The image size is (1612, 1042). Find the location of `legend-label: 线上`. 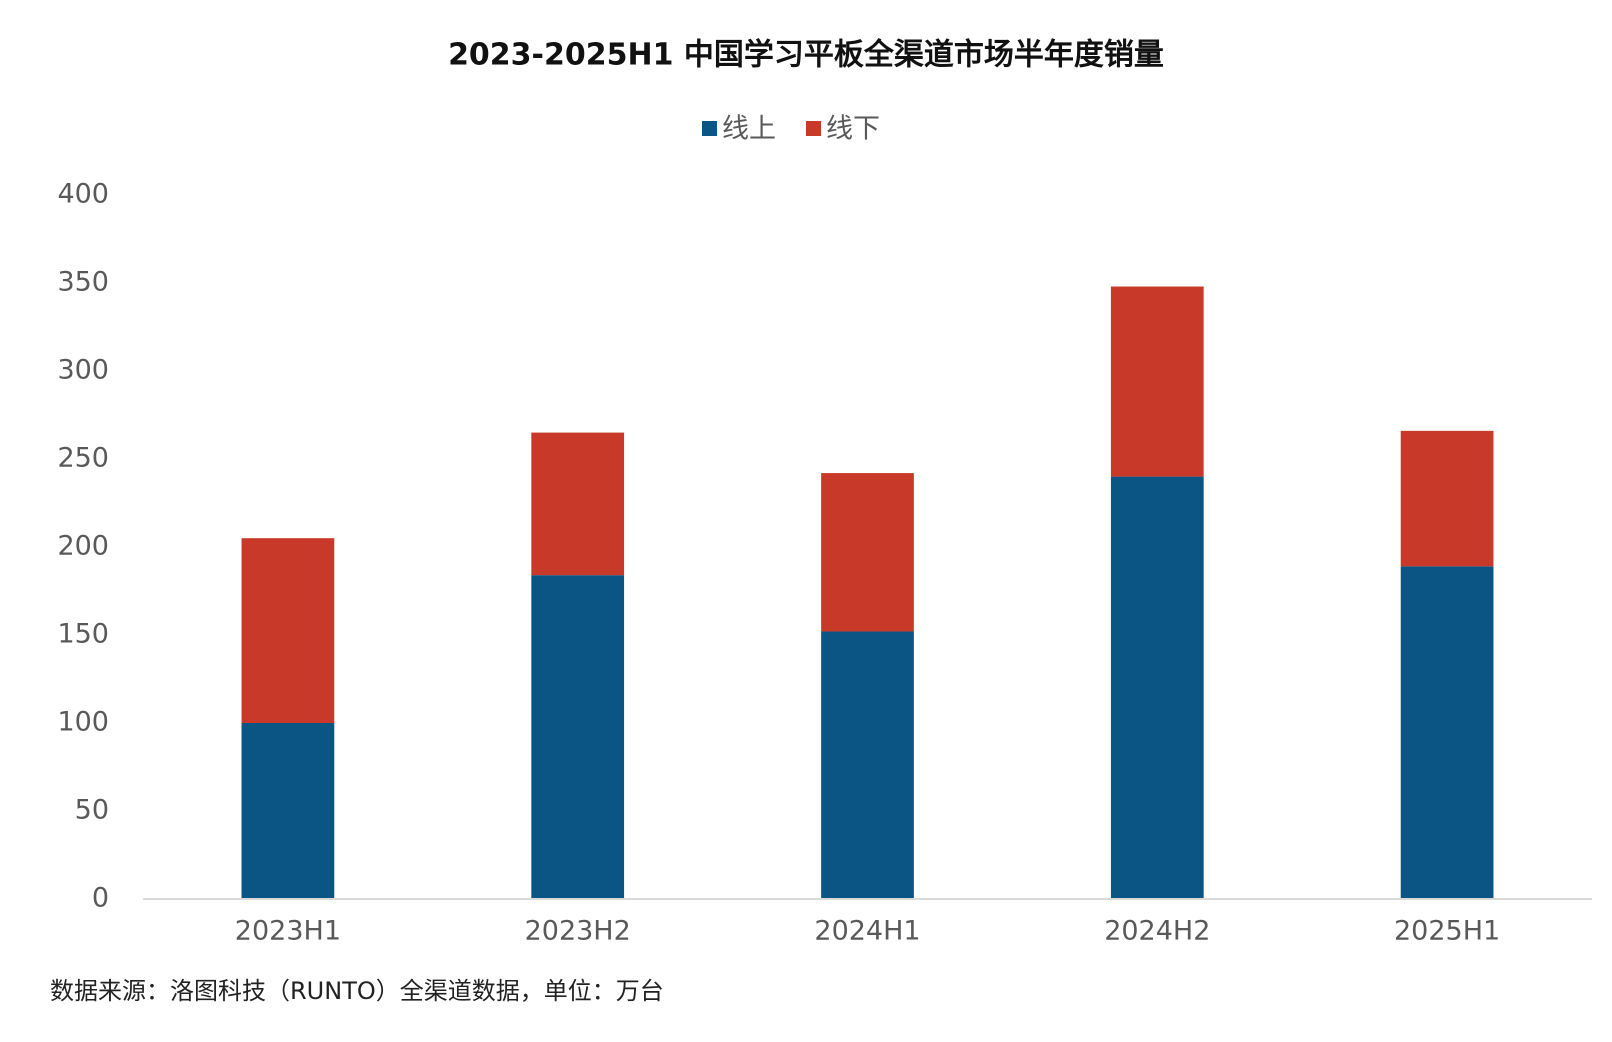

legend-label: 线上 is located at coordinates (749, 129).